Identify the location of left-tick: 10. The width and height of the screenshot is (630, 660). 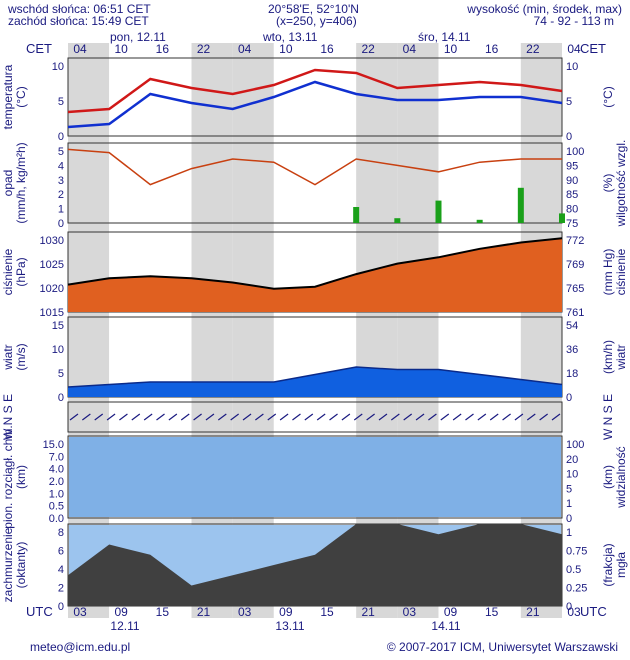
(58, 350).